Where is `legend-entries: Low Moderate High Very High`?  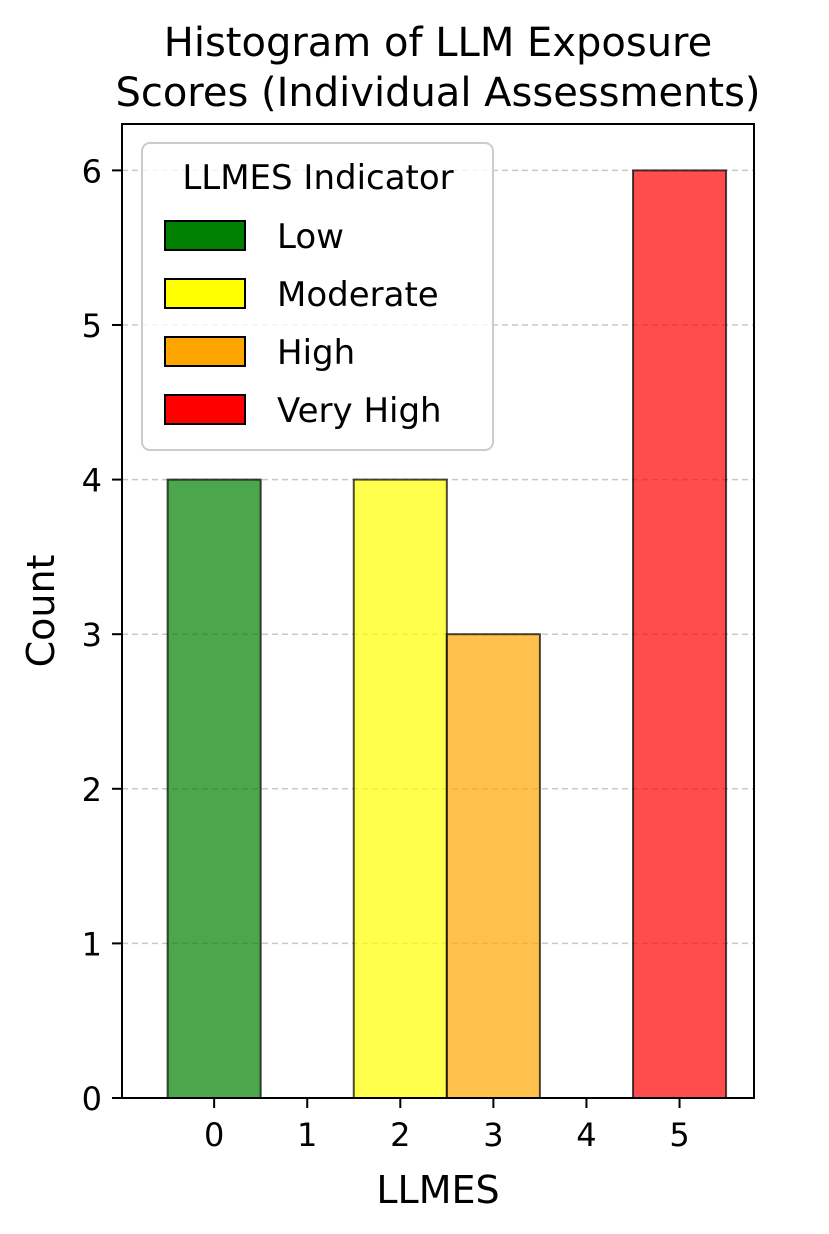 legend-entries: Low Moderate High Very High is located at coordinates (303, 324).